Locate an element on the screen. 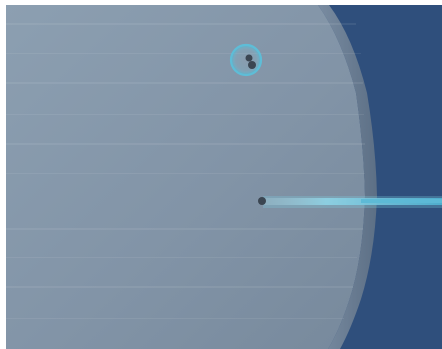 This screenshot has height=349, width=442. target-ring is located at coordinates (246, 60).